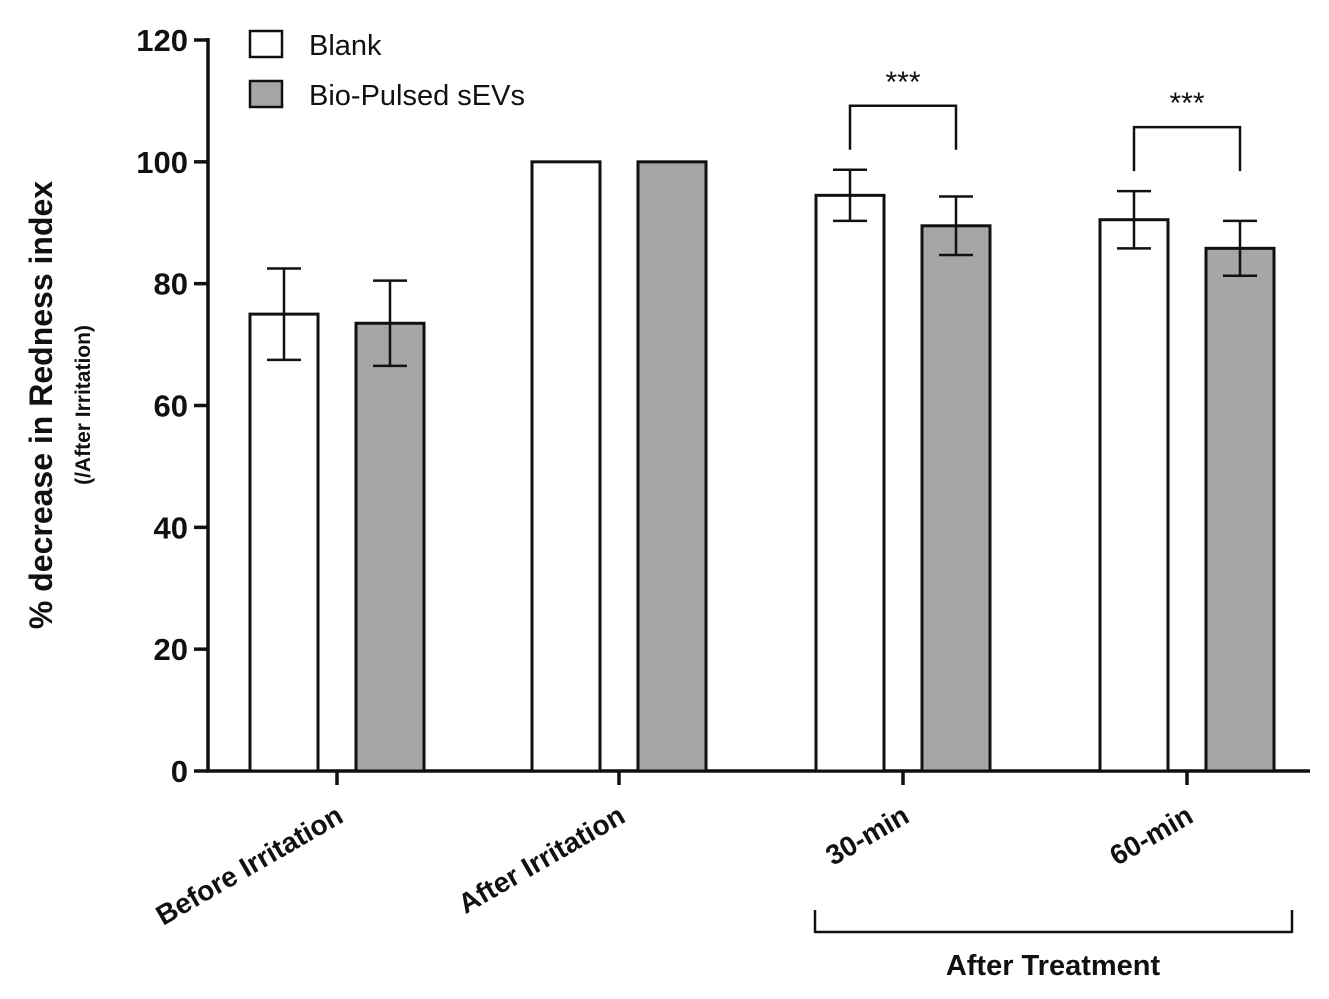 The height and width of the screenshot is (999, 1329). I want to click on y-axis-sublabel: (/After Irritation), so click(83, 405).